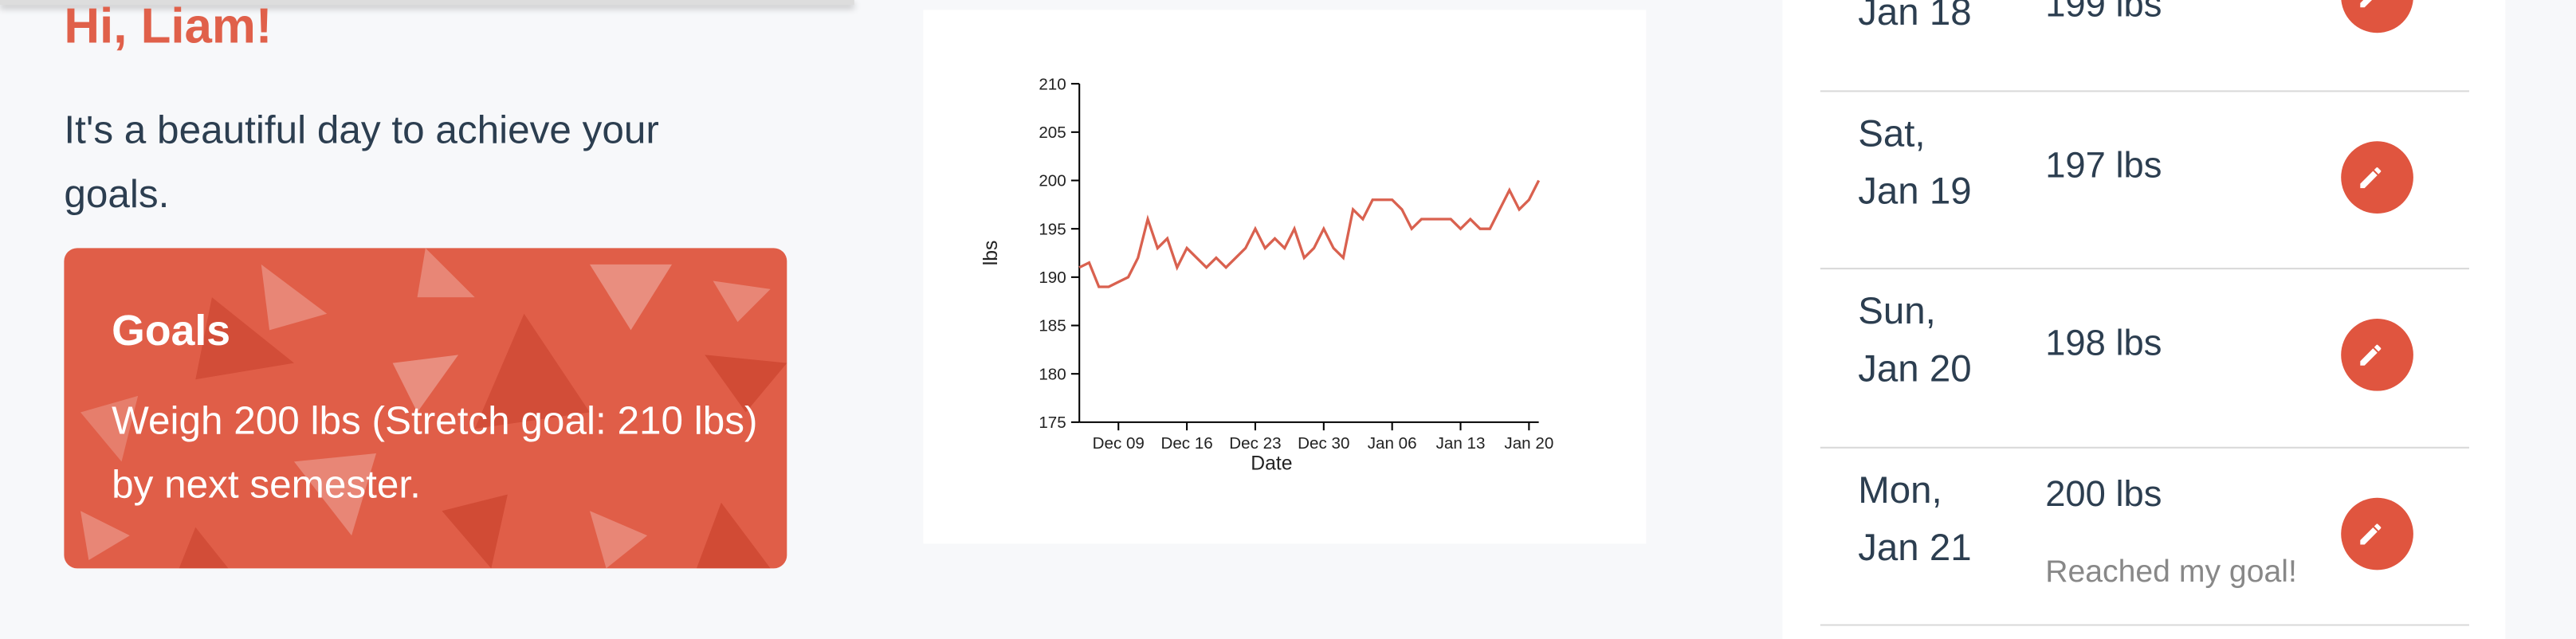 This screenshot has height=639, width=2576. What do you see at coordinates (2103, 165) in the screenshot?
I see `entry-weight: 197 lbs` at bounding box center [2103, 165].